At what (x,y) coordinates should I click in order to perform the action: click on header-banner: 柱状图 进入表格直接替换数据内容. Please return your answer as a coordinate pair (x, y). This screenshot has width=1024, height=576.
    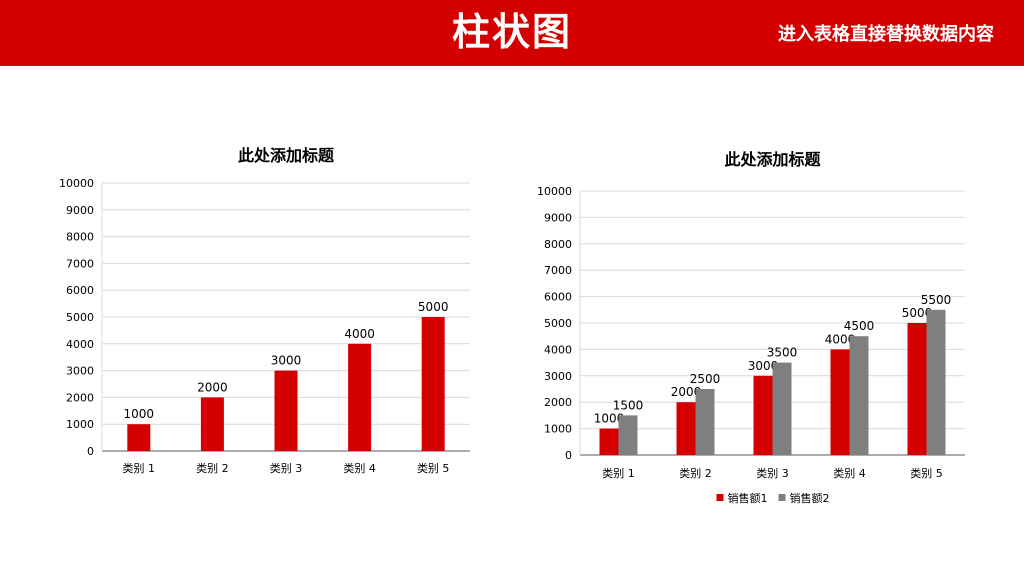
    Looking at the image, I should click on (512, 33).